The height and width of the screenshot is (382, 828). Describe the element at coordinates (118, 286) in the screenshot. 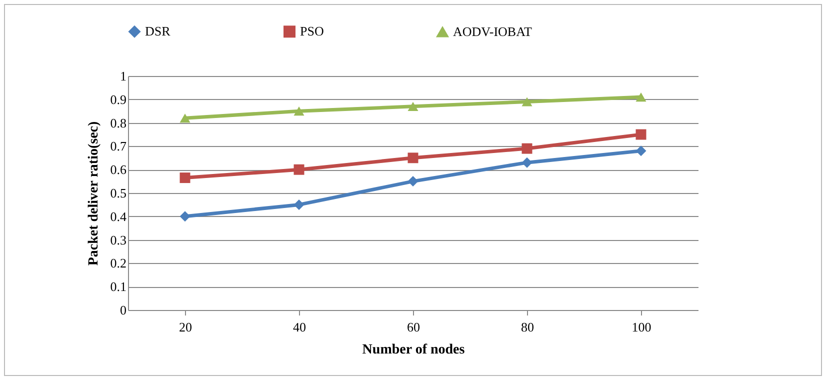

I see `y-tick-label: 0.1` at that location.